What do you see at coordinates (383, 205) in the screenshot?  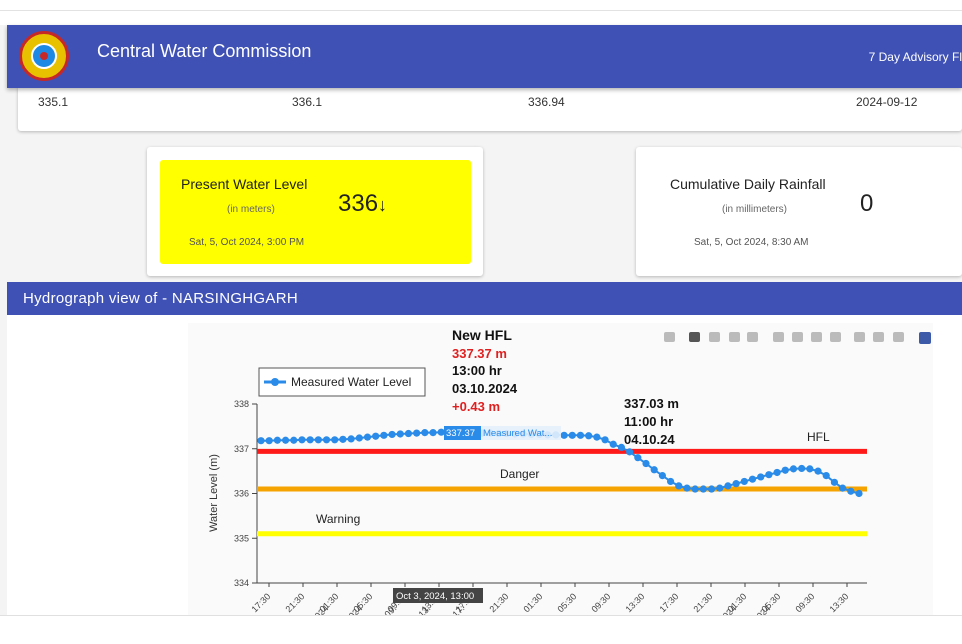 I see `arrow-down-icon: ↓` at bounding box center [383, 205].